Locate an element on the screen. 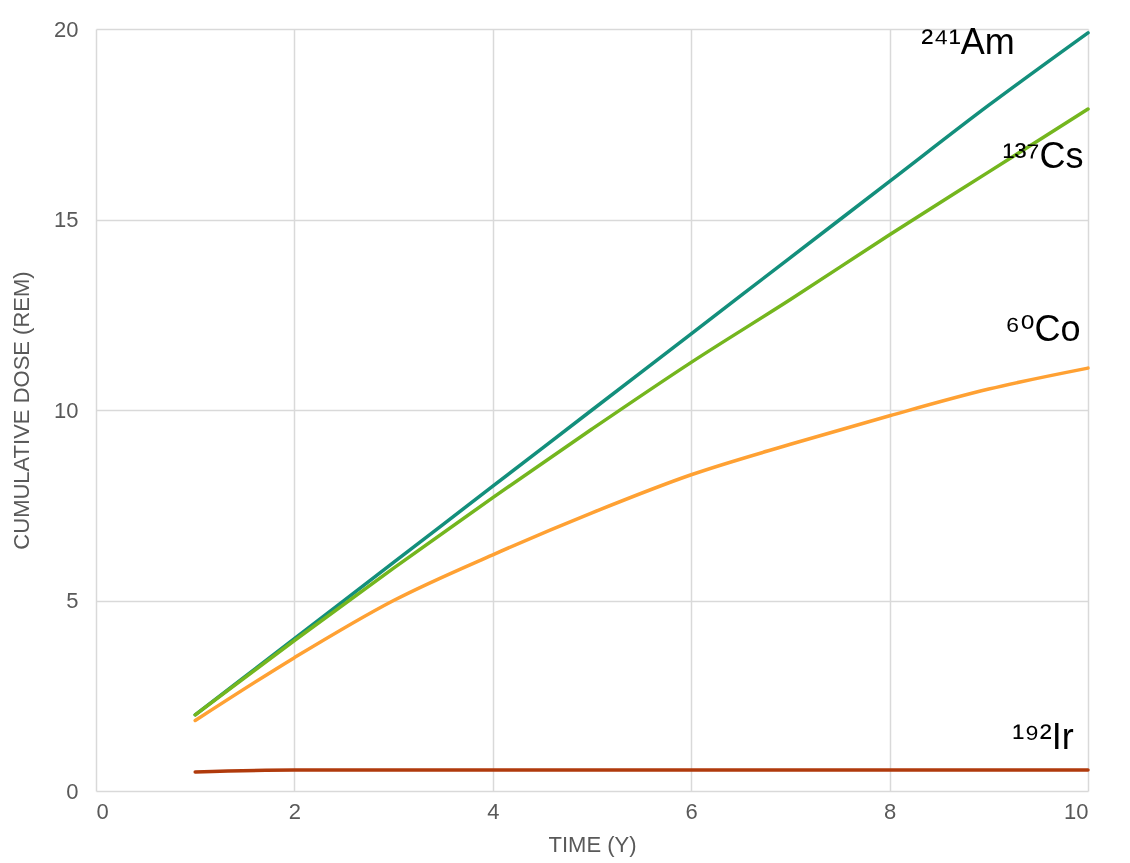  y-tick-label: 15 is located at coordinates (66, 219).